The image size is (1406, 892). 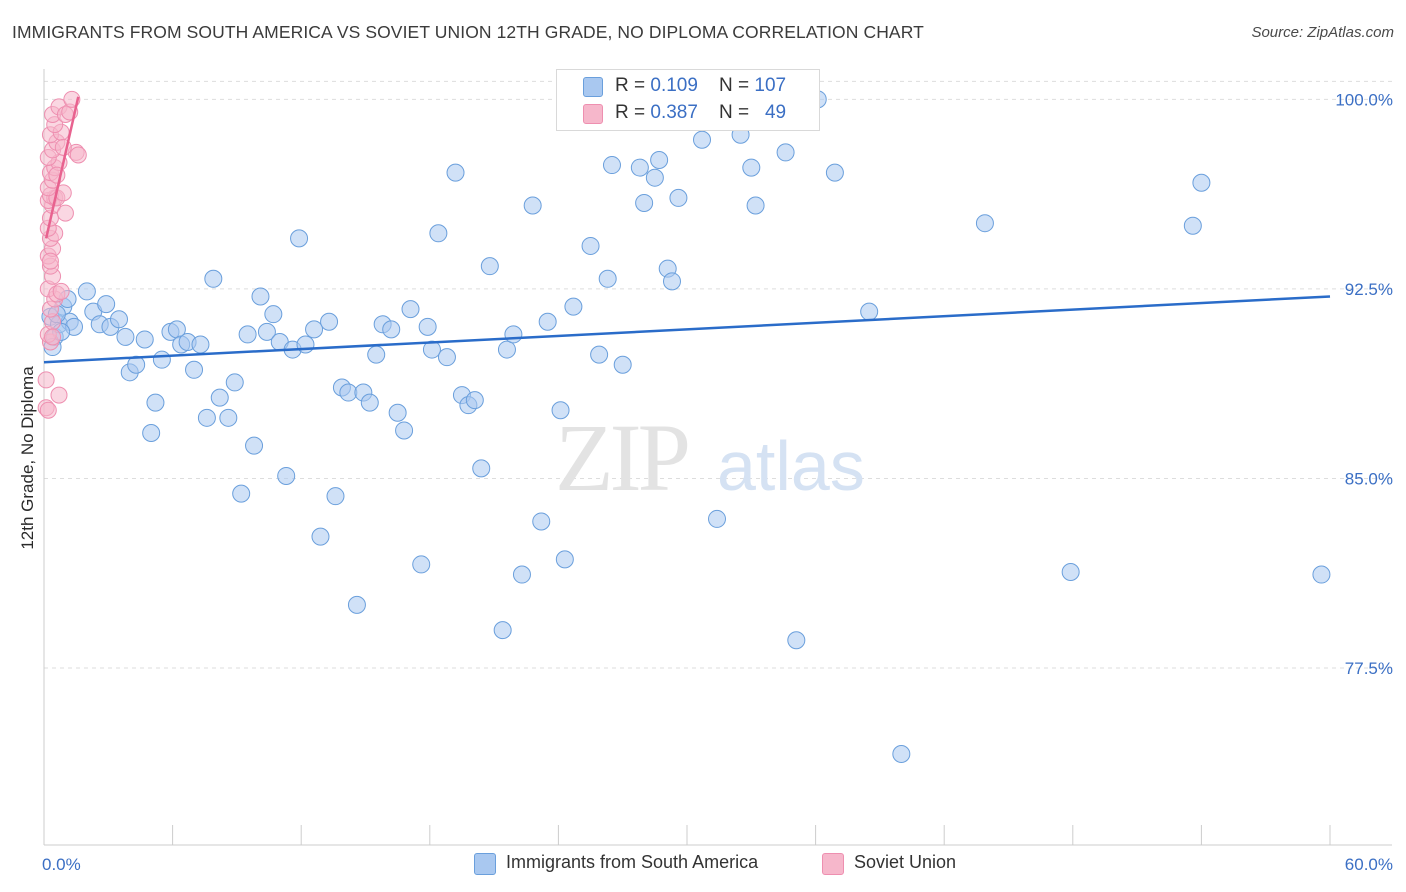 I want to click on watermark-atlas: atlas, so click(x=791, y=466).